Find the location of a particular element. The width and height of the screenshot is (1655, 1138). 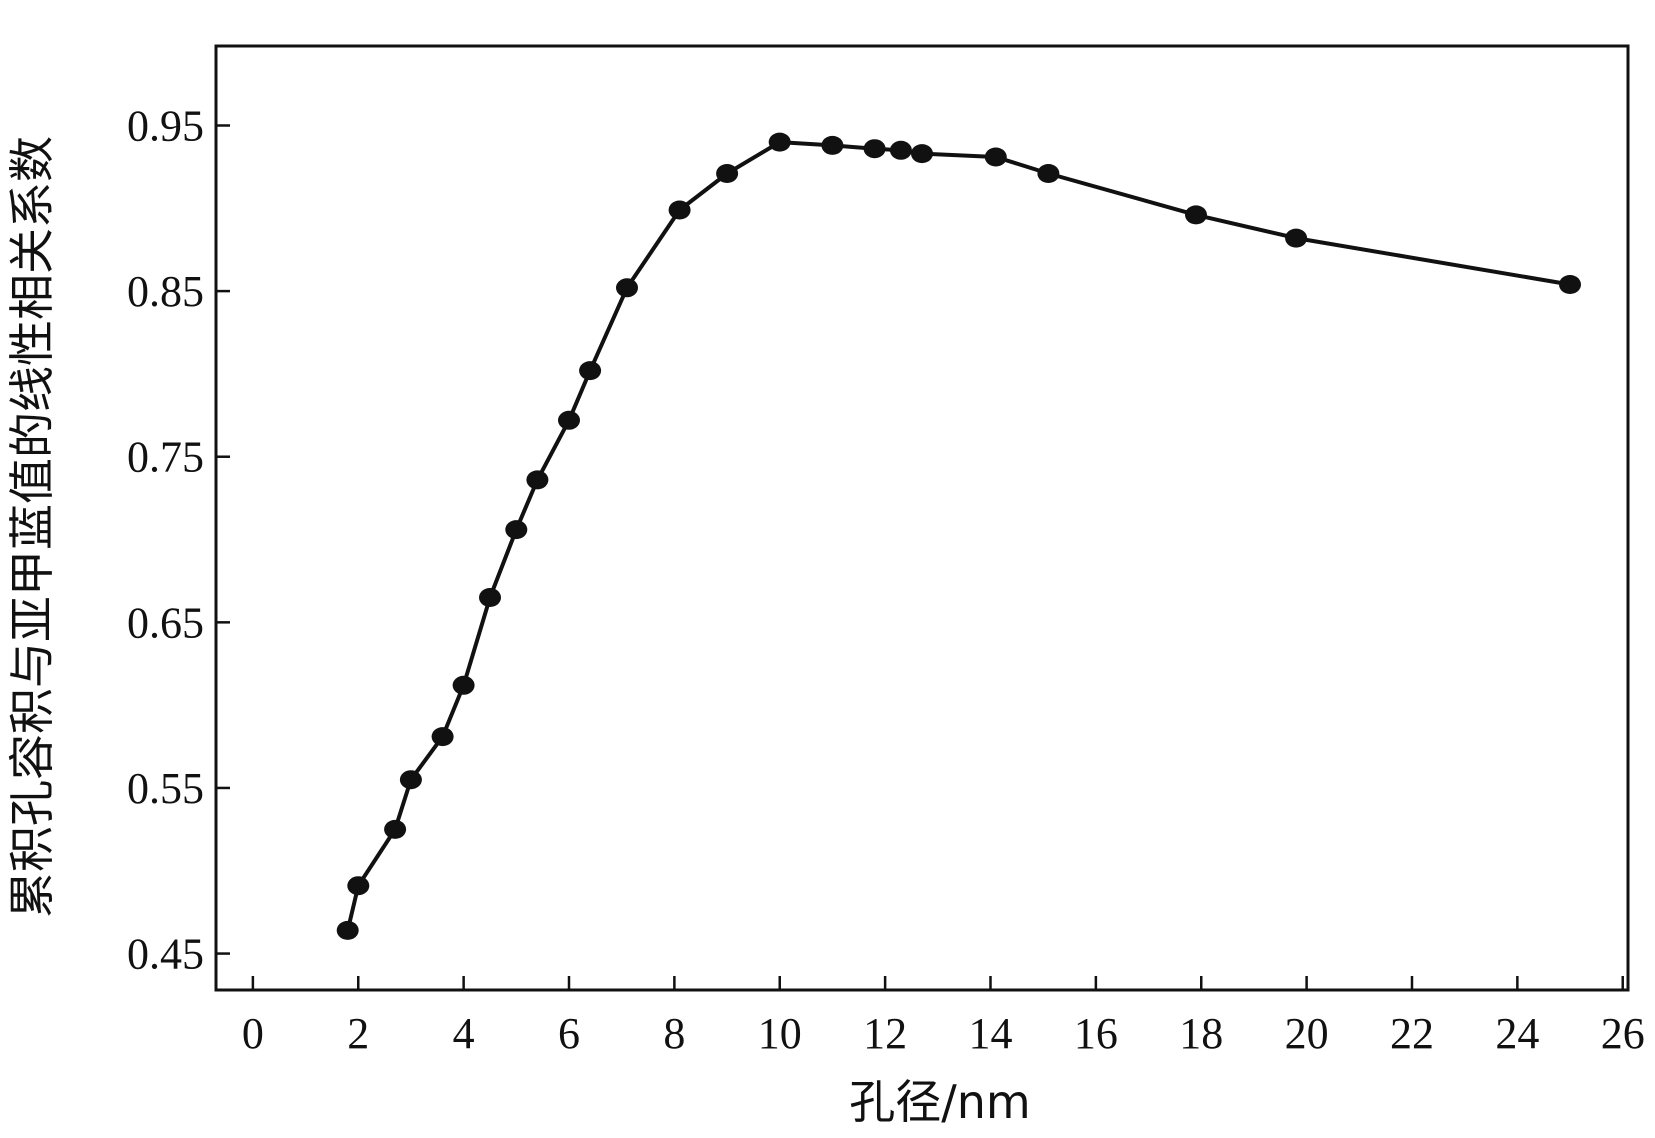

y-axis-label: 累积孔容积与亚甲蓝值的线性相关系数 is located at coordinates (32, 527).